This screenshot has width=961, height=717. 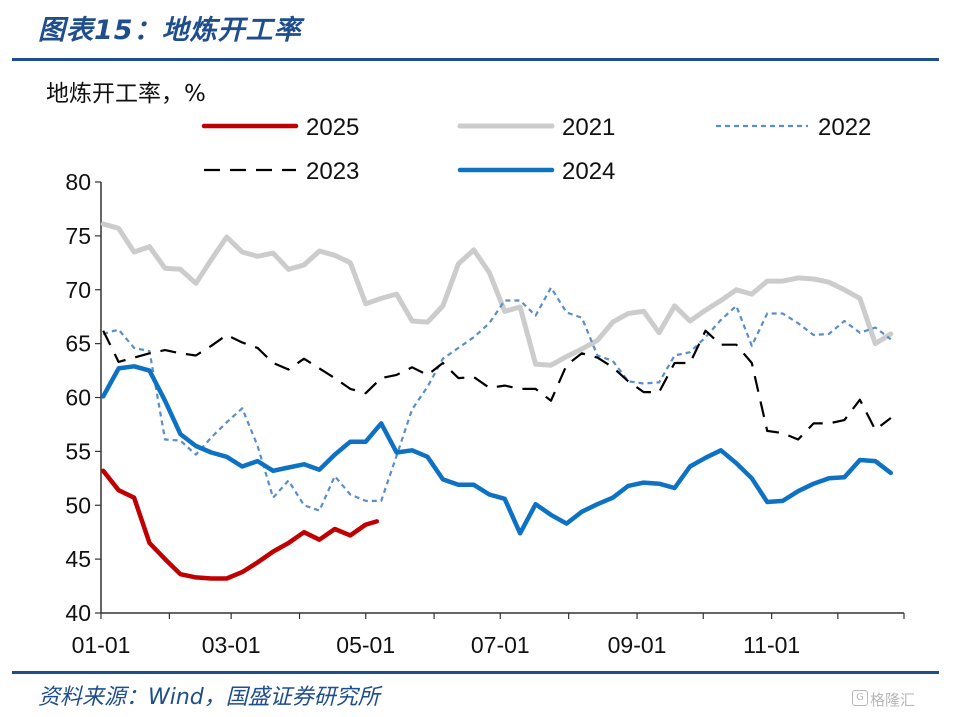 What do you see at coordinates (588, 171) in the screenshot?
I see `legend-label-2024: 2024` at bounding box center [588, 171].